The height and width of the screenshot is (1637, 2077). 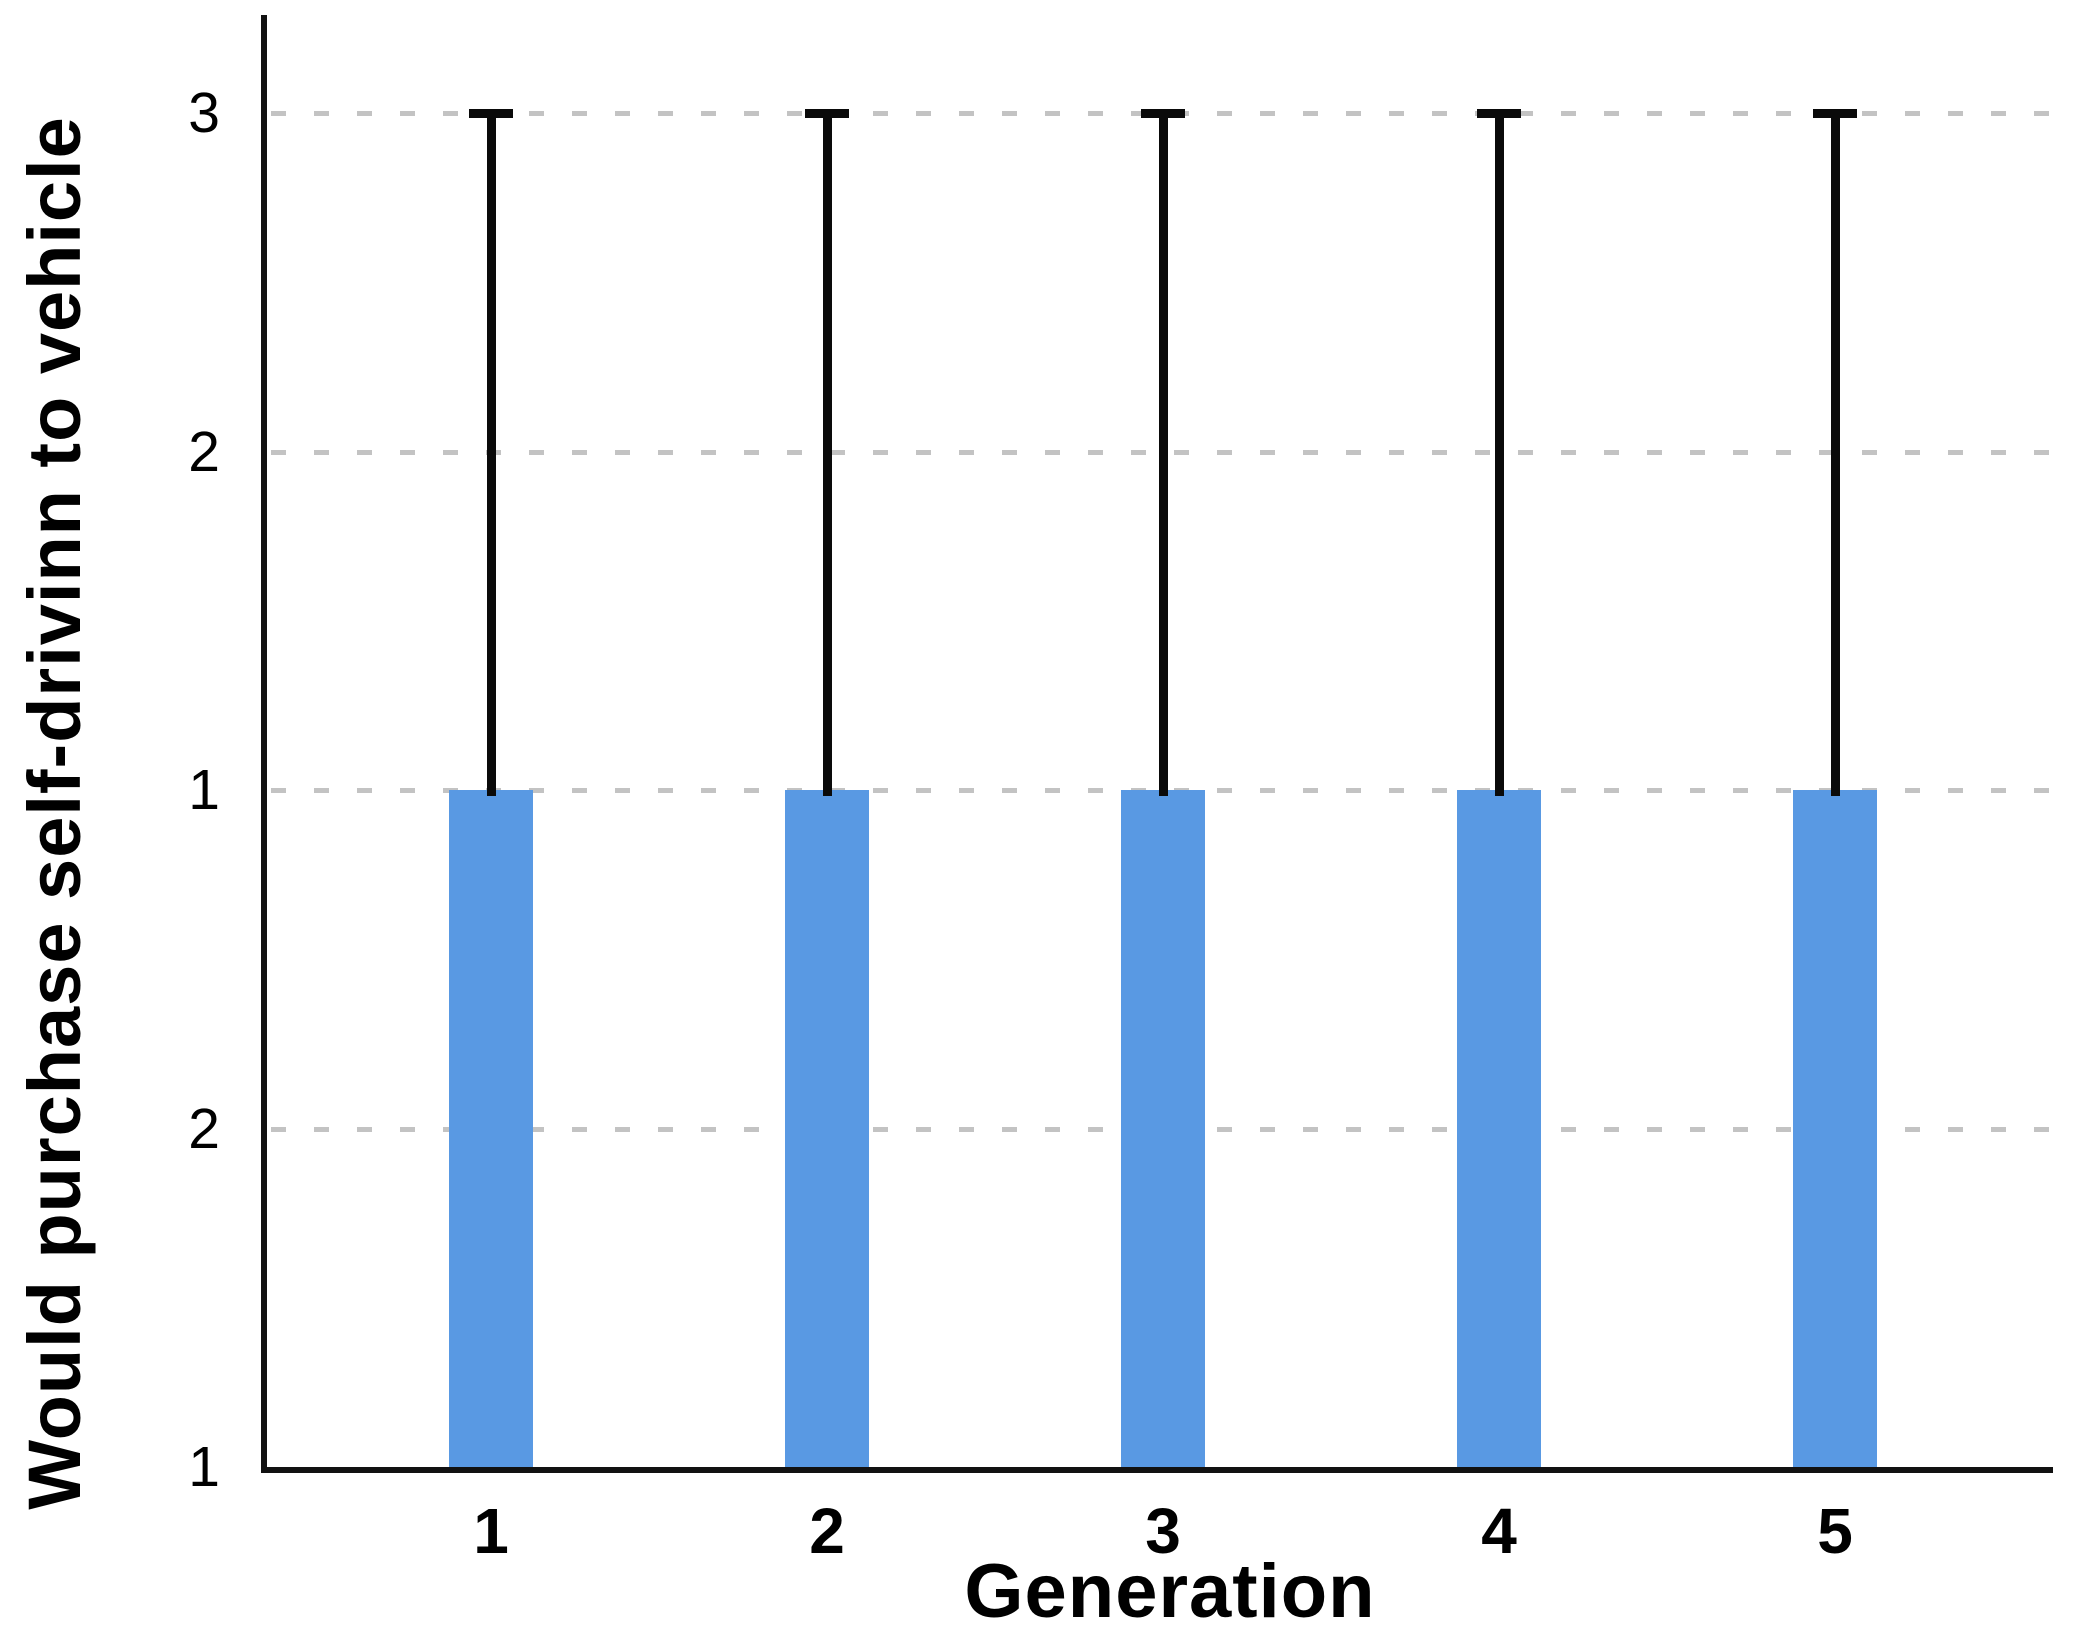 I want to click on x-tick-label: 2, so click(x=827, y=1531).